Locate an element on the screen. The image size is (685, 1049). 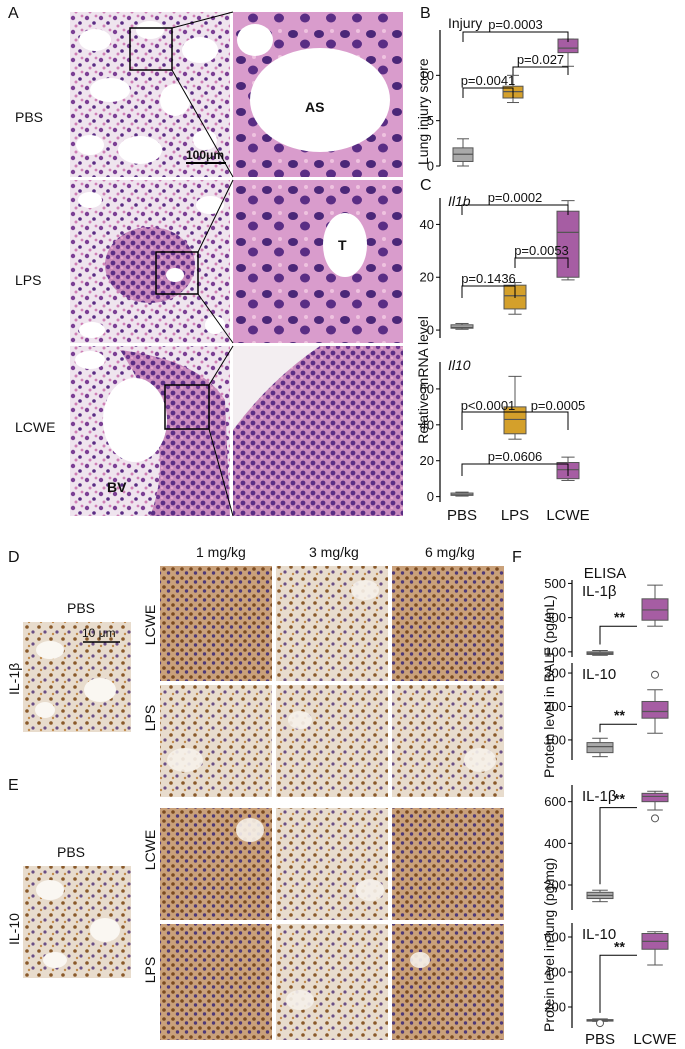
pbs-label-e: PBS is located at coordinates (71, 852).